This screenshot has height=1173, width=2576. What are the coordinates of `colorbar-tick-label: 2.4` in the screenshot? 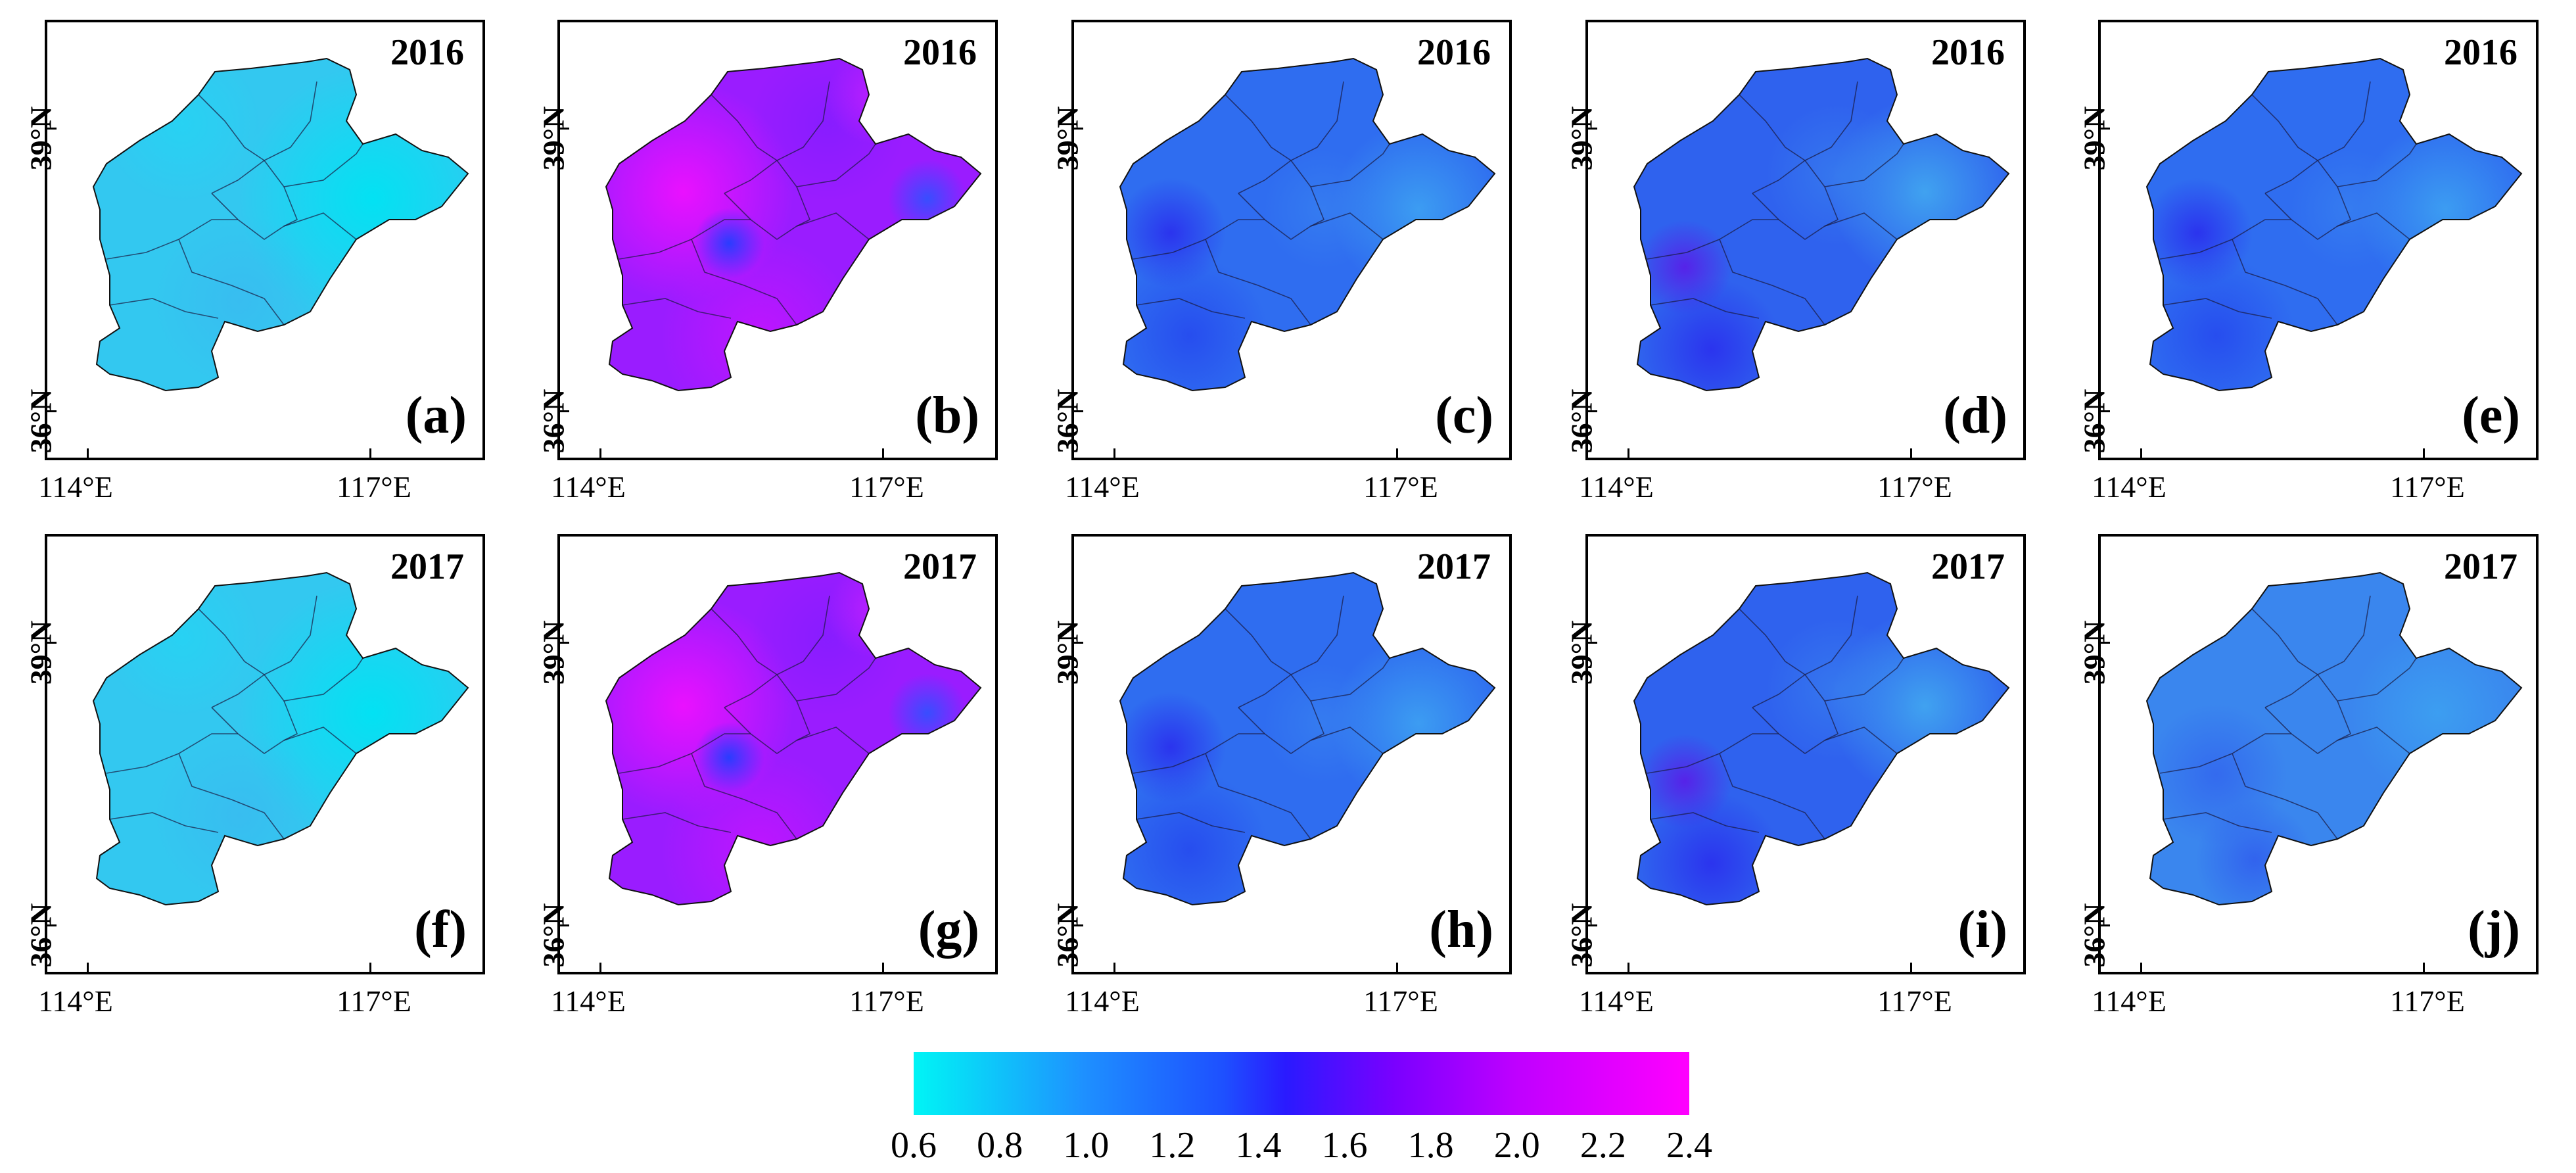 It's located at (1689, 1145).